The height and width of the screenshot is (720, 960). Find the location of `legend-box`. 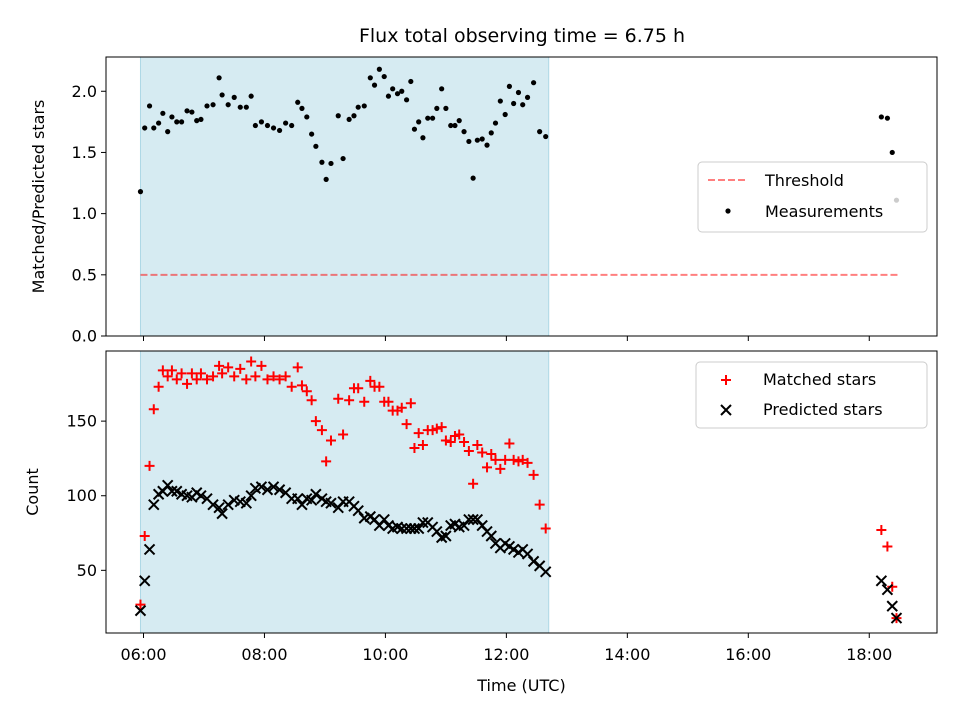

legend-box is located at coordinates (812, 197).